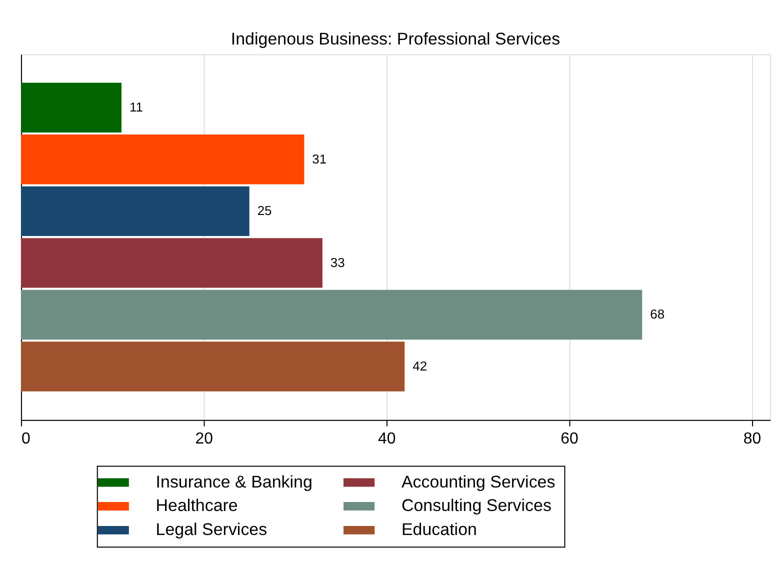 Image resolution: width=778 pixels, height=580 pixels. Describe the element at coordinates (234, 482) in the screenshot. I see `legend-label: Insurance & Banking` at that location.